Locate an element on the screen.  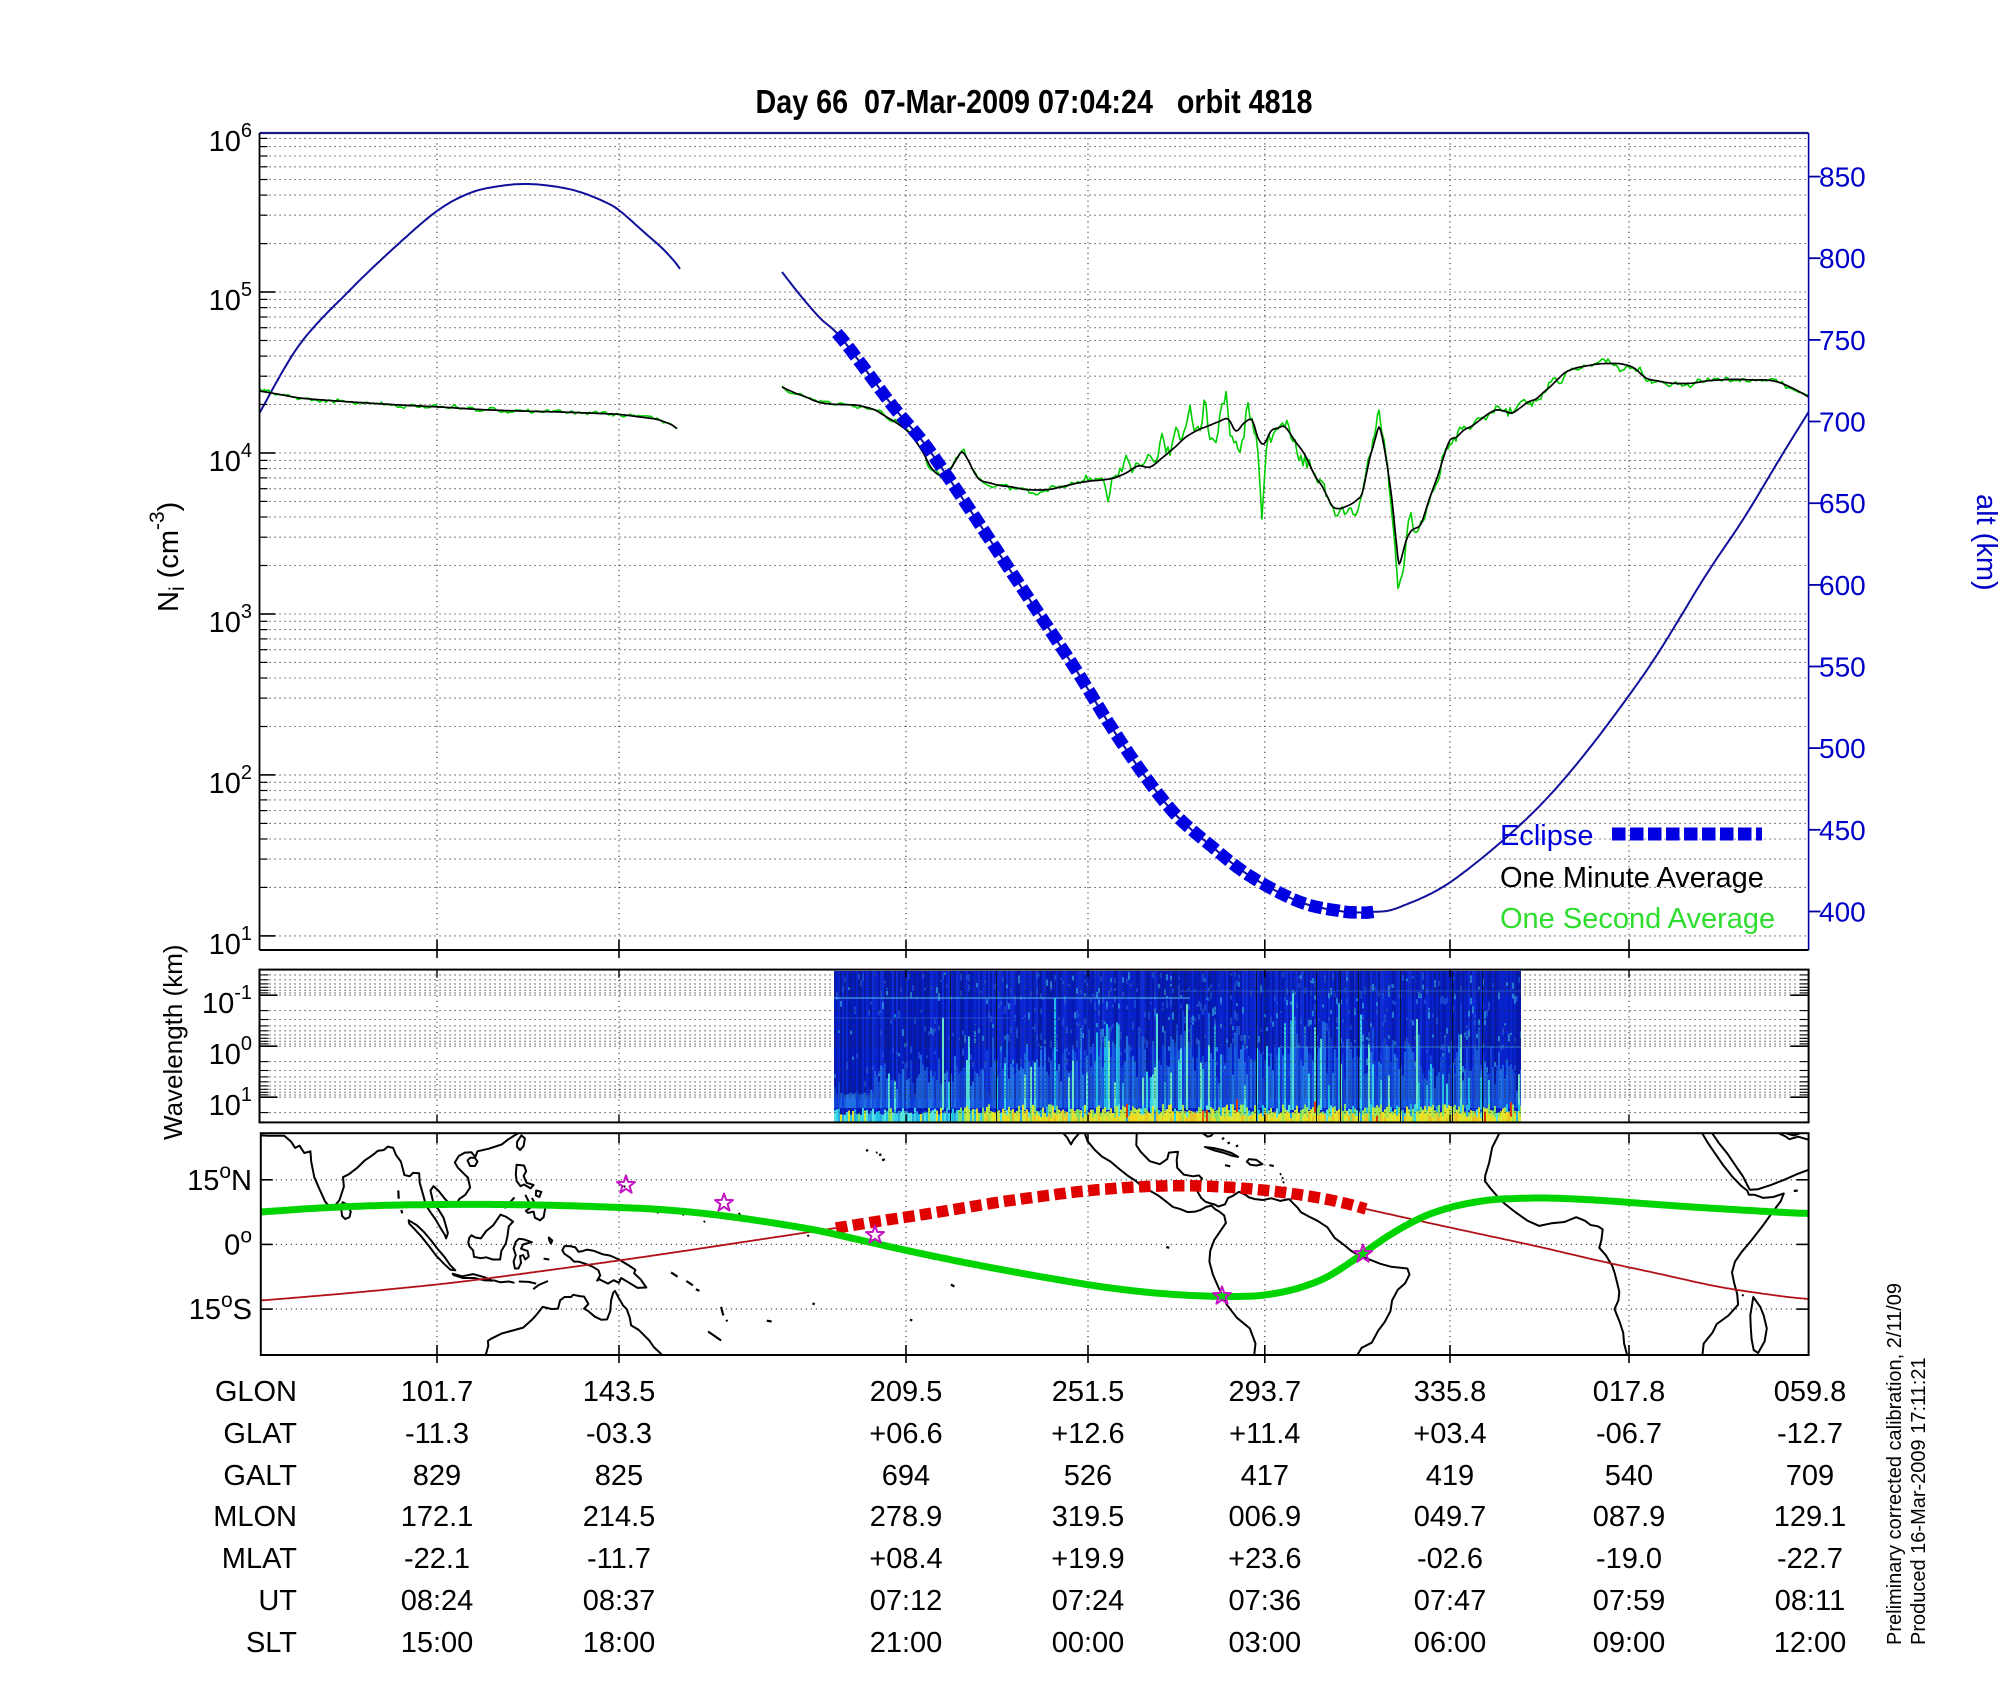
svg-text: 059.8 is located at coordinates (1810, 1392).